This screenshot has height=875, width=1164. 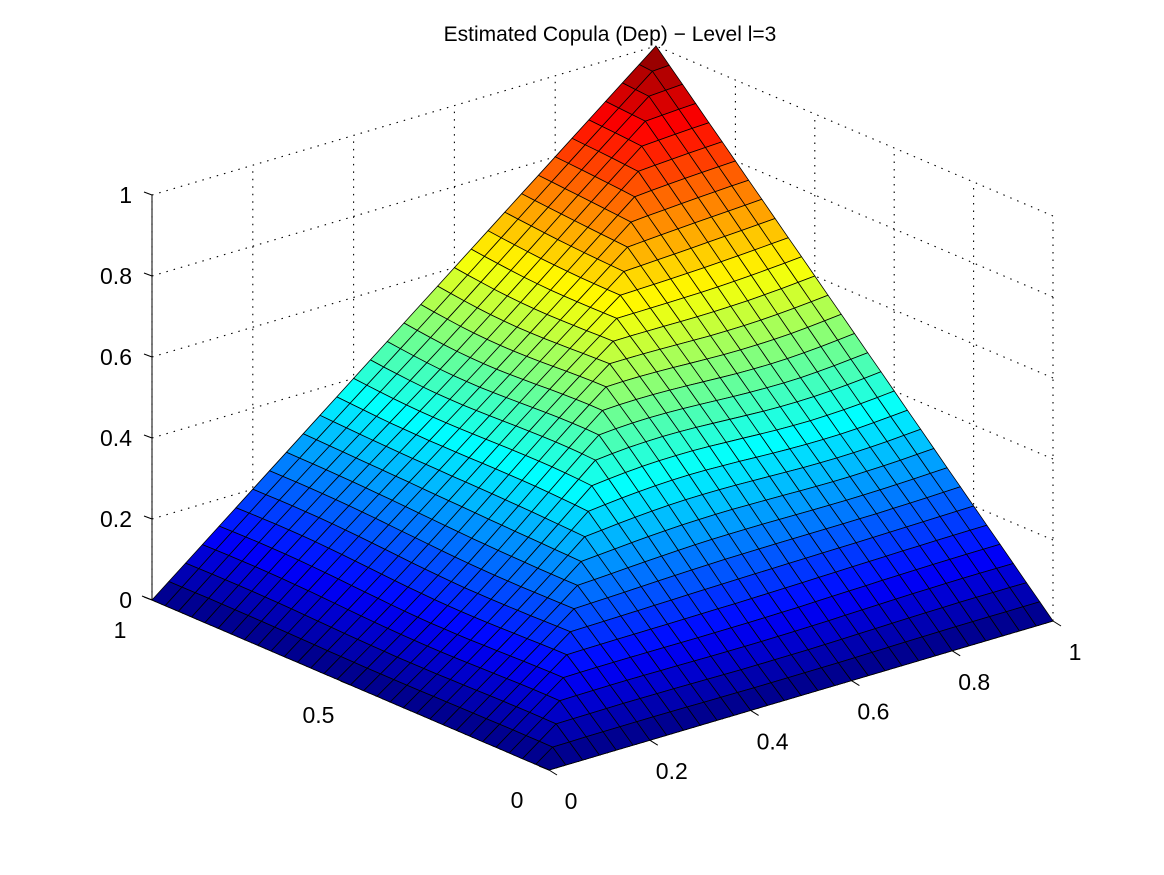 What do you see at coordinates (125, 600) in the screenshot?
I see `z-tick-label: 0` at bounding box center [125, 600].